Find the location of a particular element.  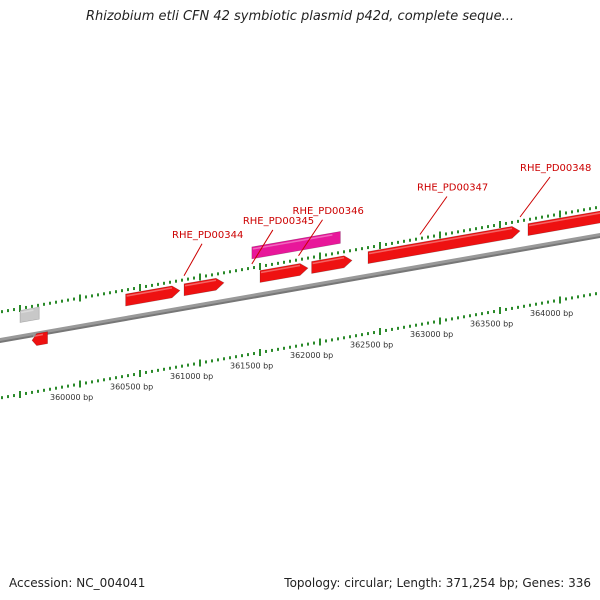

bp-tick-label: 363500 bp is located at coordinates (491, 324).